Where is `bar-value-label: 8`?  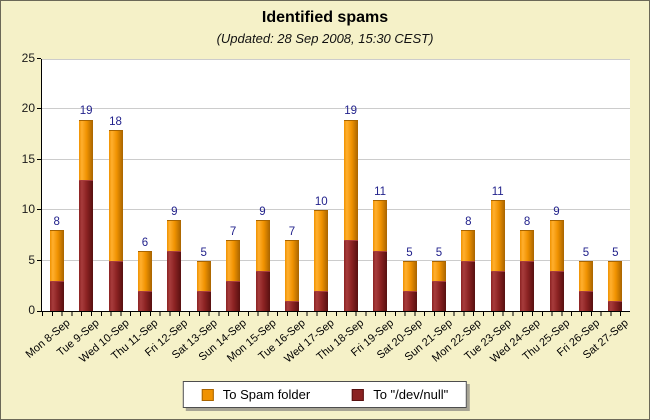
bar-value-label: 8 is located at coordinates (468, 222).